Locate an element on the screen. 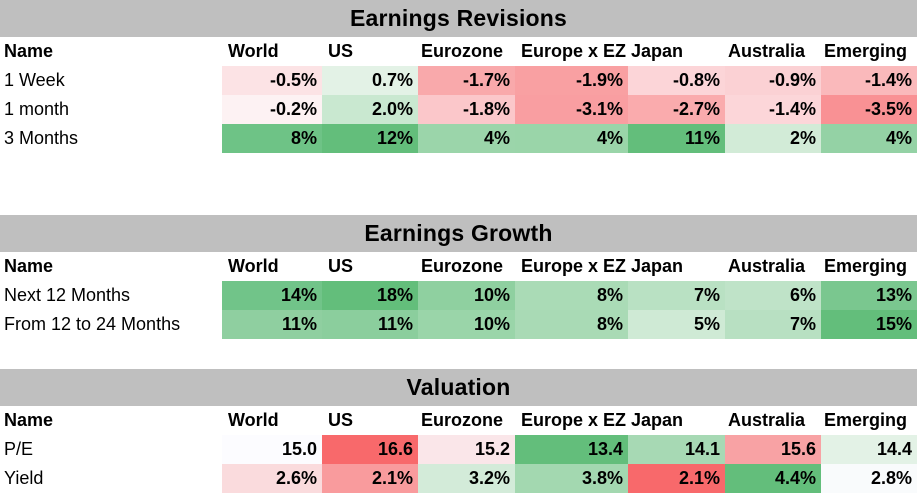  value-cell-europe-x-ez: 13.4 is located at coordinates (571, 449).